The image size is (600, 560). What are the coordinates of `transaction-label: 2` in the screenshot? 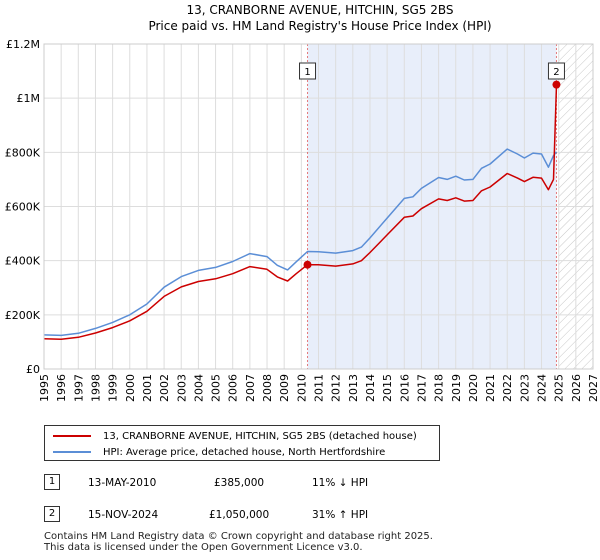 It's located at (556, 72).